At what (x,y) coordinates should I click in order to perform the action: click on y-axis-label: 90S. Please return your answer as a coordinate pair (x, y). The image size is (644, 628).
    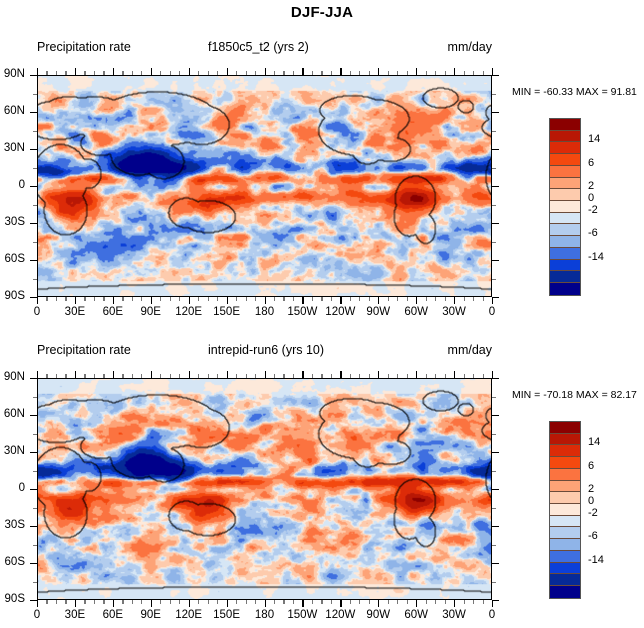
    Looking at the image, I should click on (14, 296).